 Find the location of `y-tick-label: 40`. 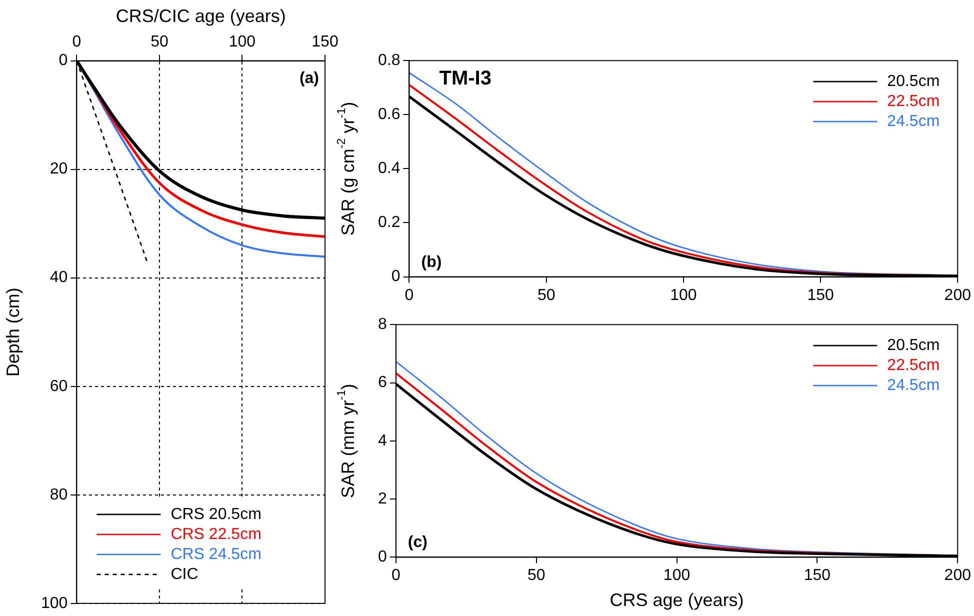

y-tick-label: 40 is located at coordinates (59, 277).